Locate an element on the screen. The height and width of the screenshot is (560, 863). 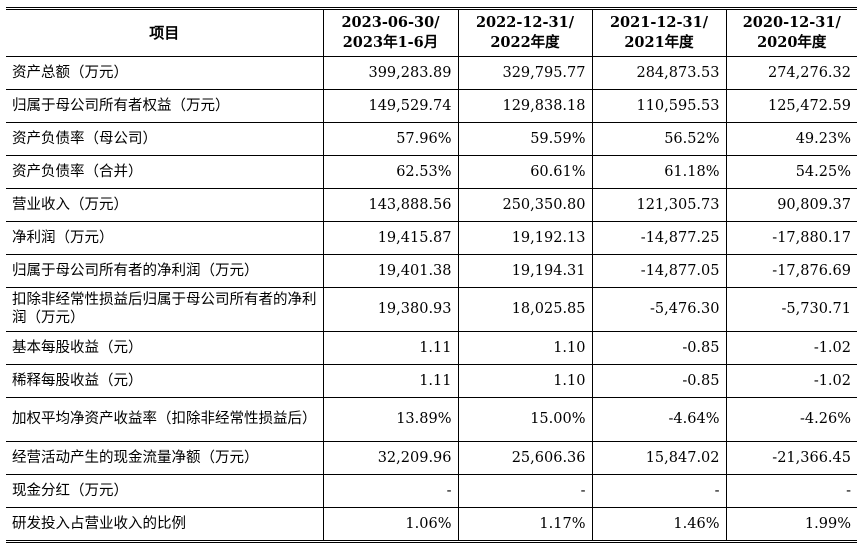
row-label: 现金分红（万元） is located at coordinates (165, 490).